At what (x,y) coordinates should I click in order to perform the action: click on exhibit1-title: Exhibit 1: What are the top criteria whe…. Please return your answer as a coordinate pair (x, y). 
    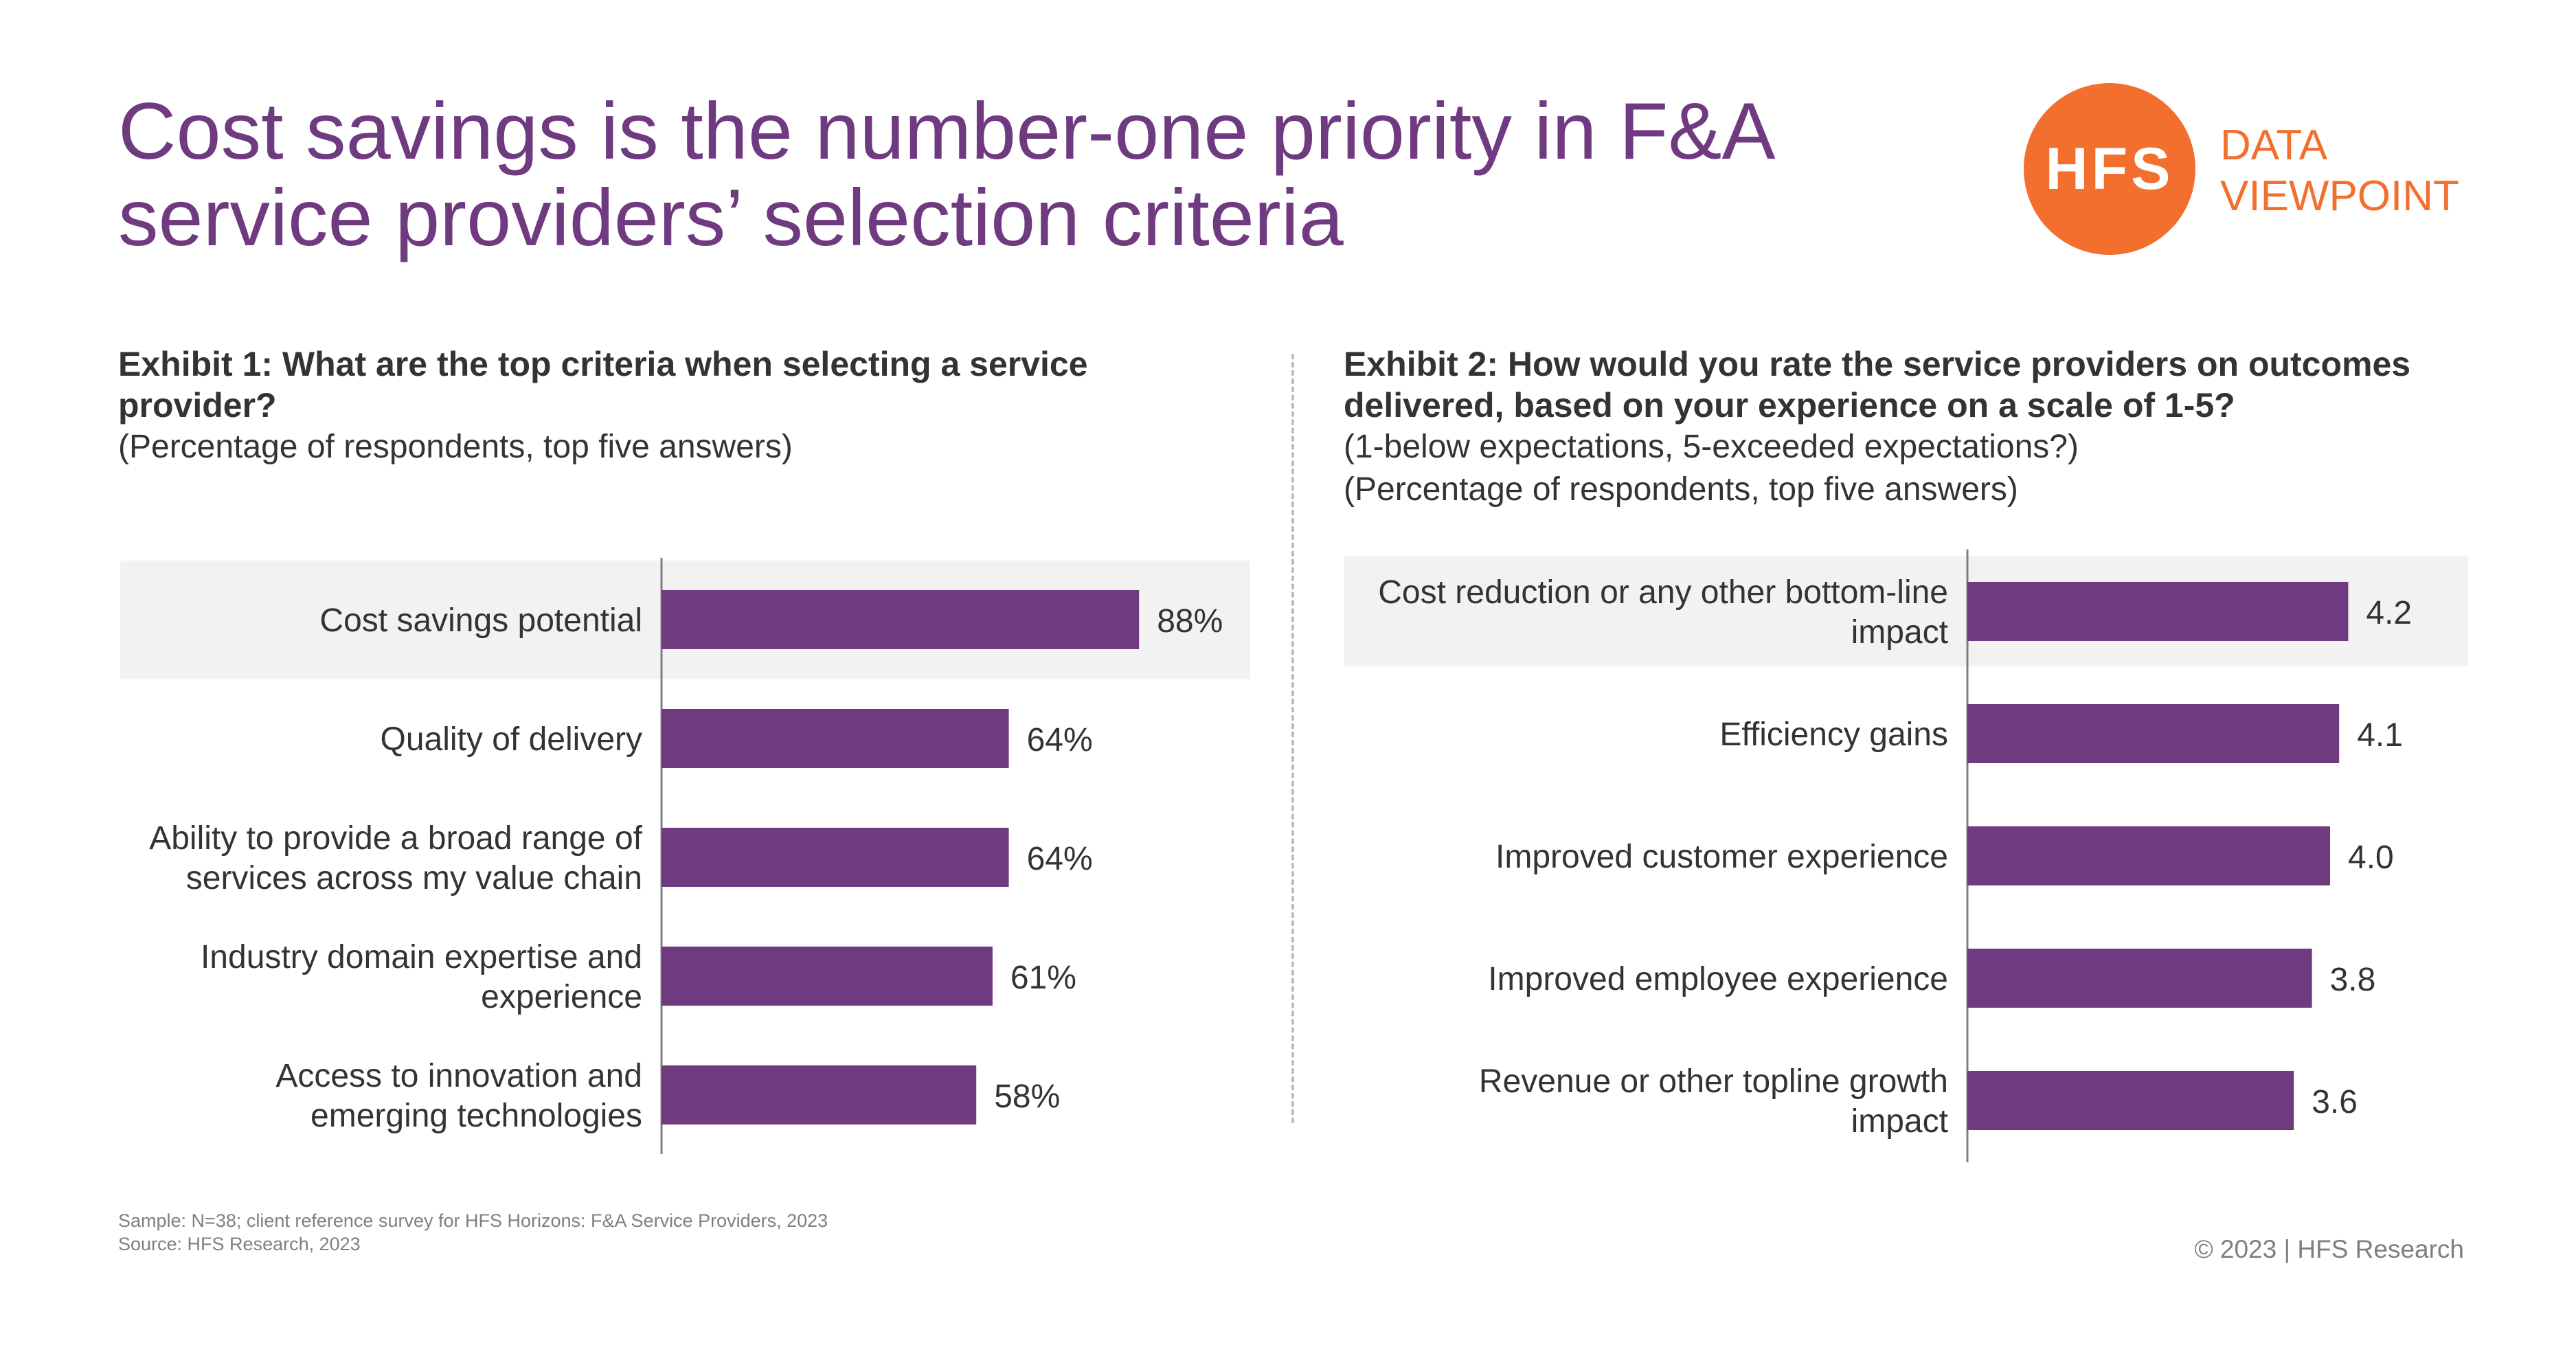
    Looking at the image, I should click on (603, 385).